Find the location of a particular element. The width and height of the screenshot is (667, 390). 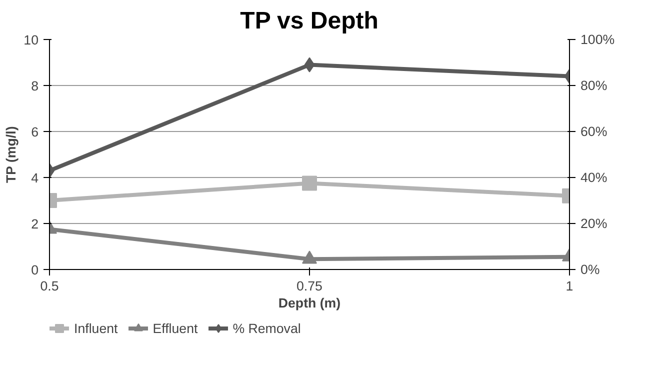

y2-tick-label: 20% is located at coordinates (594, 223).